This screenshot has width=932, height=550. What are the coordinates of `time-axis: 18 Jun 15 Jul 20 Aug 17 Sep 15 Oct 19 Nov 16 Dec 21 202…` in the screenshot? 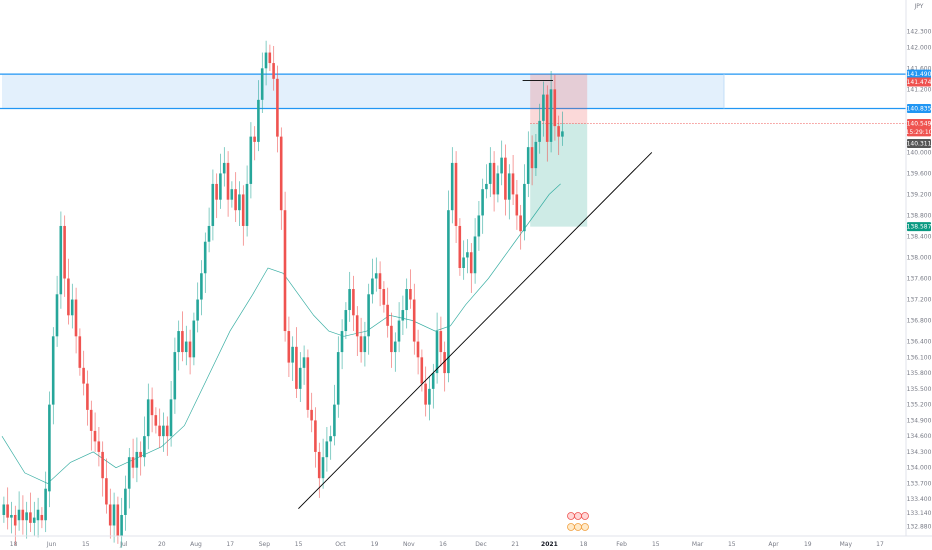 It's located at (447, 544).